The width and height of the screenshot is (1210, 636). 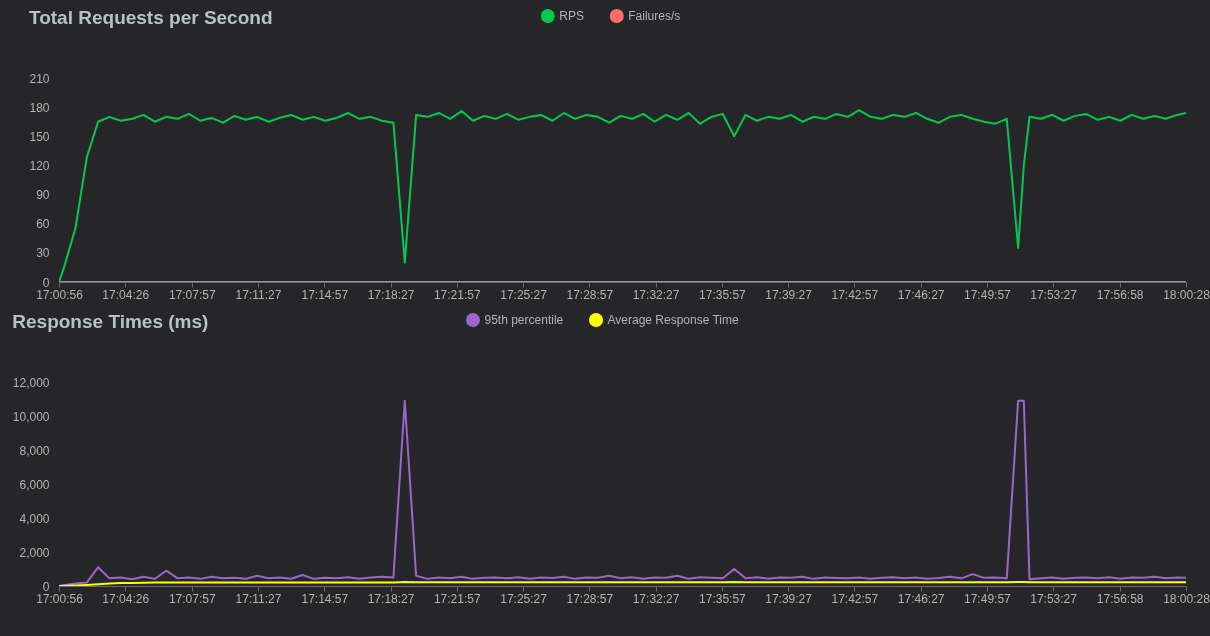 I want to click on y-tick-label: 10,000, so click(x=31, y=416).